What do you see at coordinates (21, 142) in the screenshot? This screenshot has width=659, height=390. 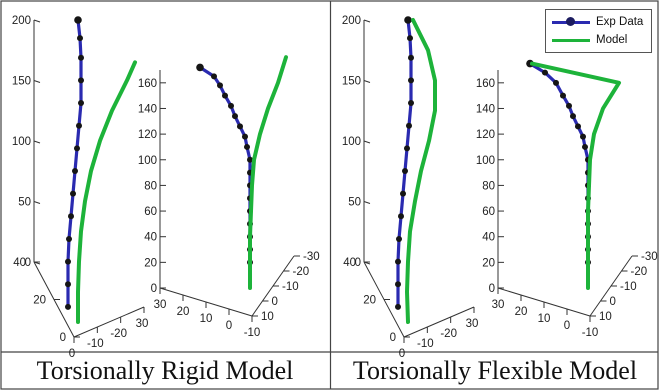 I see `rigid-side-z-tick-label: 100` at bounding box center [21, 142].